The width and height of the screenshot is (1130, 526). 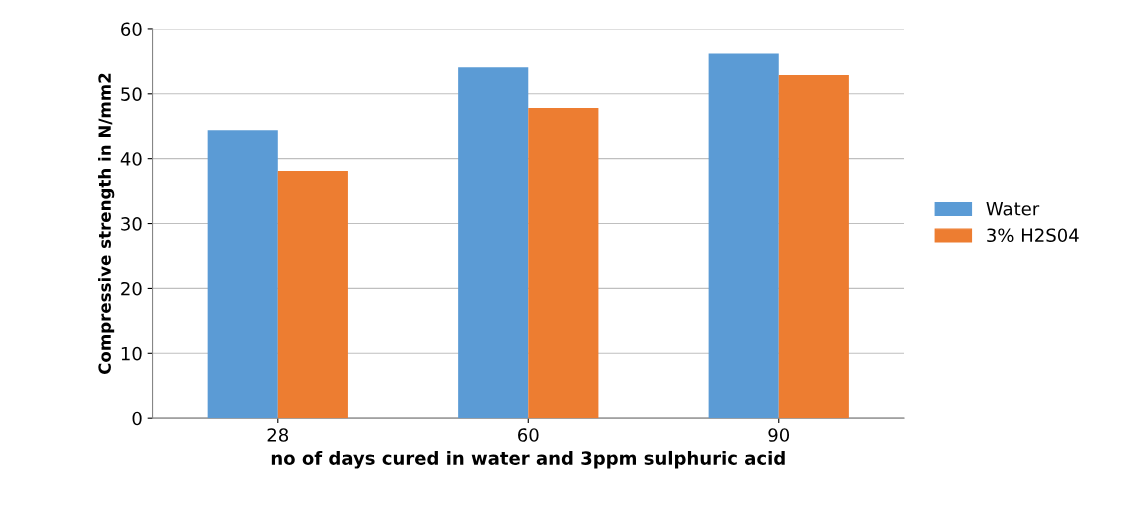 What do you see at coordinates (131, 94) in the screenshot?
I see `y-tick-label: 50` at bounding box center [131, 94].